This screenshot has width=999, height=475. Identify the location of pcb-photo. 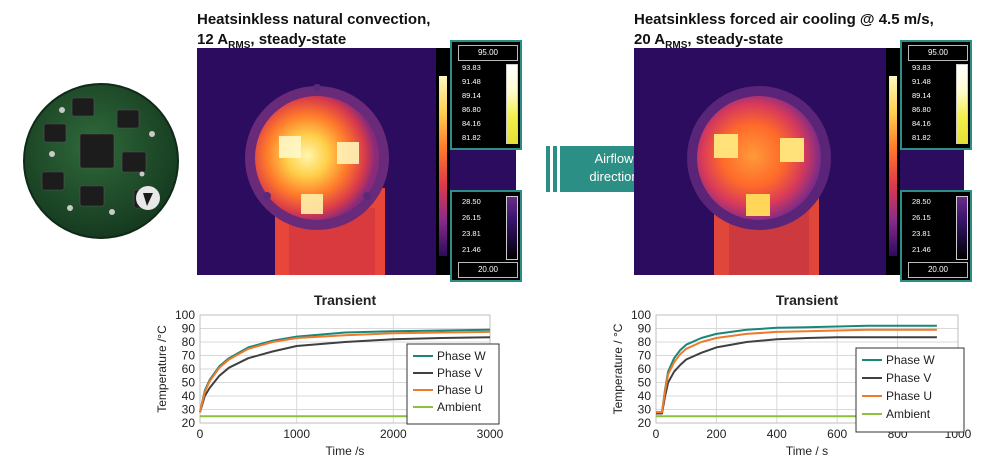
(101, 161).